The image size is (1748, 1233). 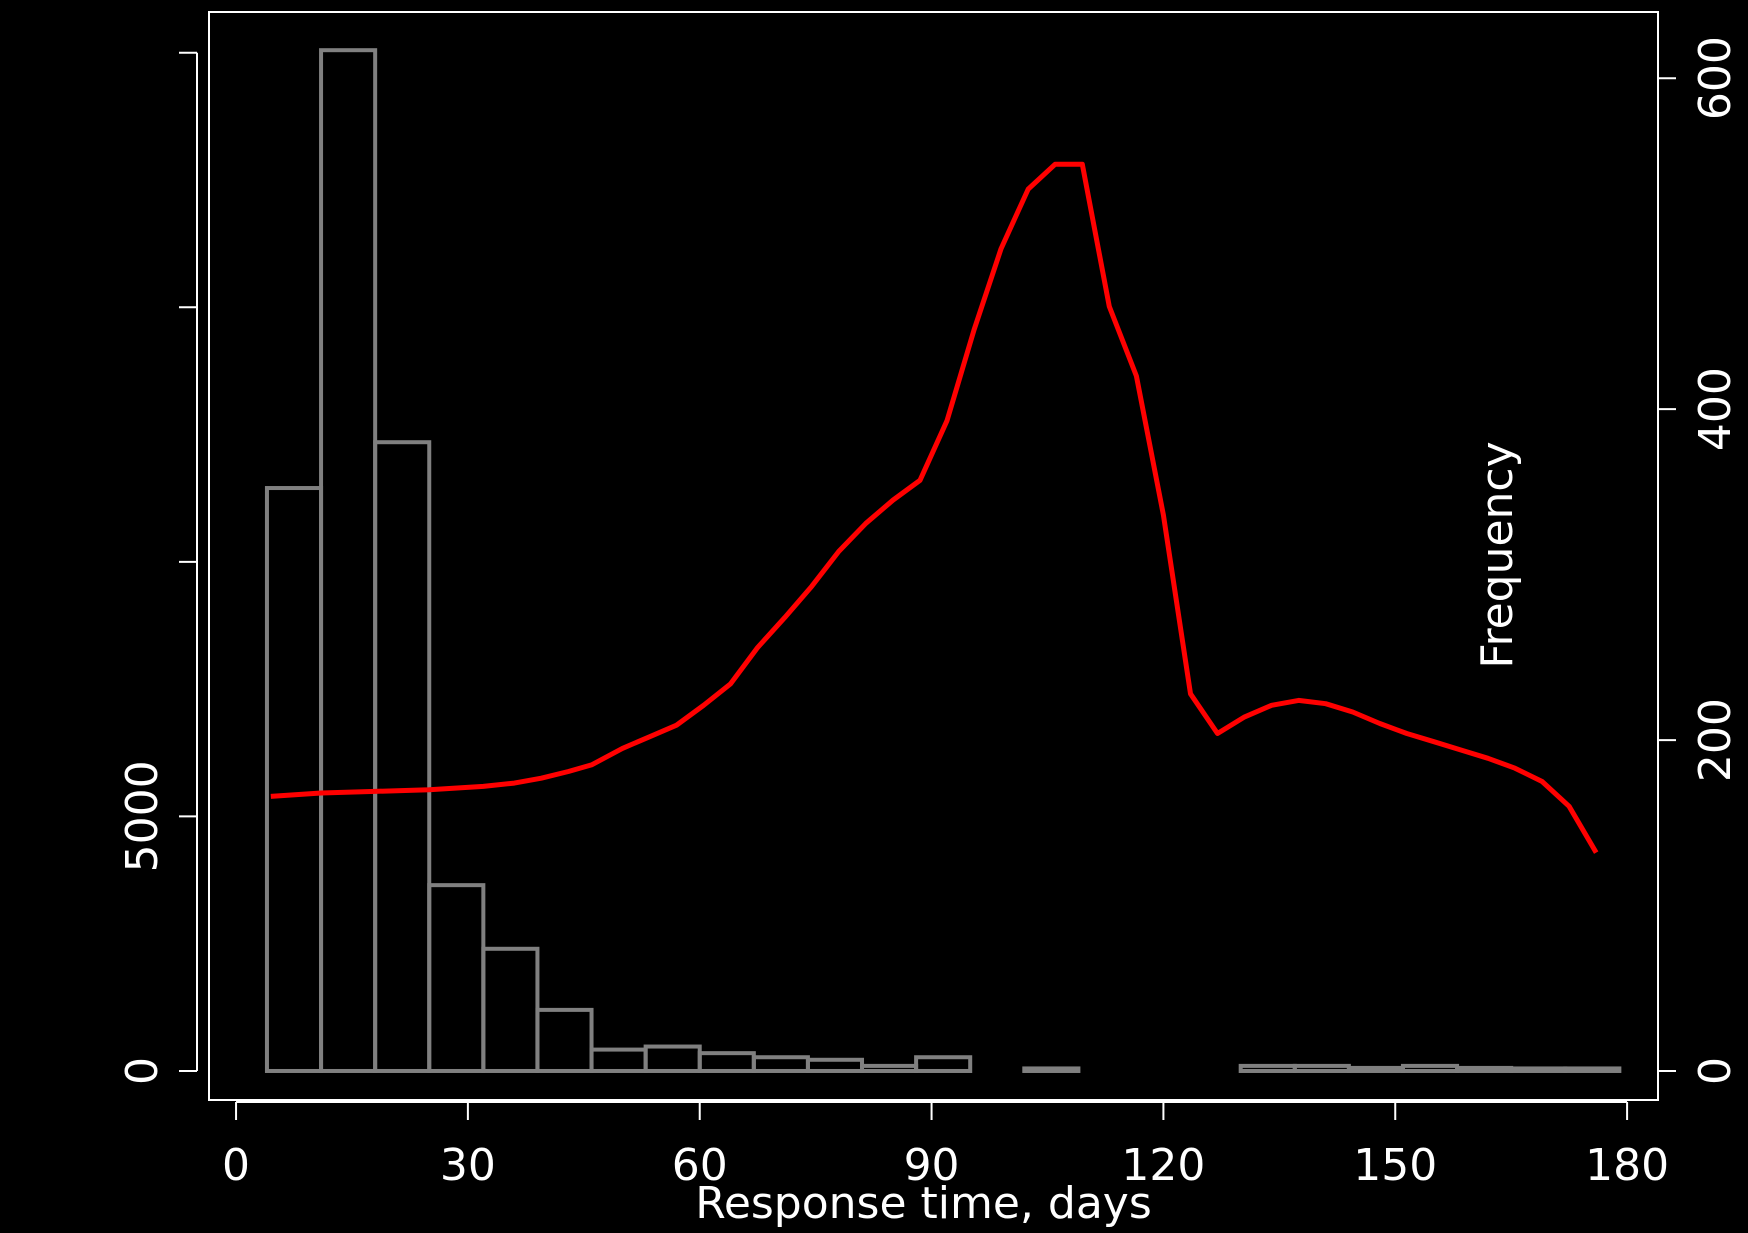 What do you see at coordinates (142, 816) in the screenshot?
I see `left-tick-label: 5000` at bounding box center [142, 816].